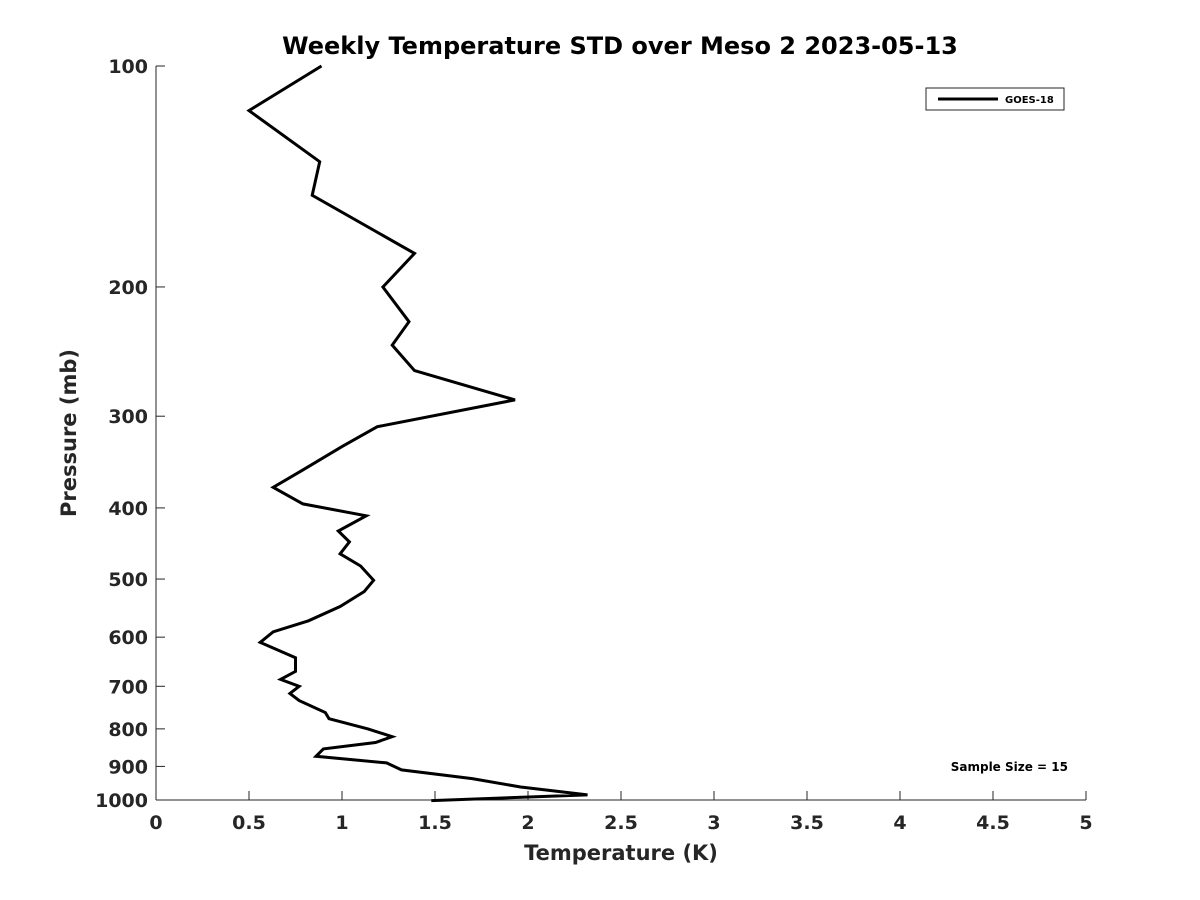 The image size is (1200, 900). What do you see at coordinates (128, 687) in the screenshot?
I see `y-tick-label: 700` at bounding box center [128, 687].